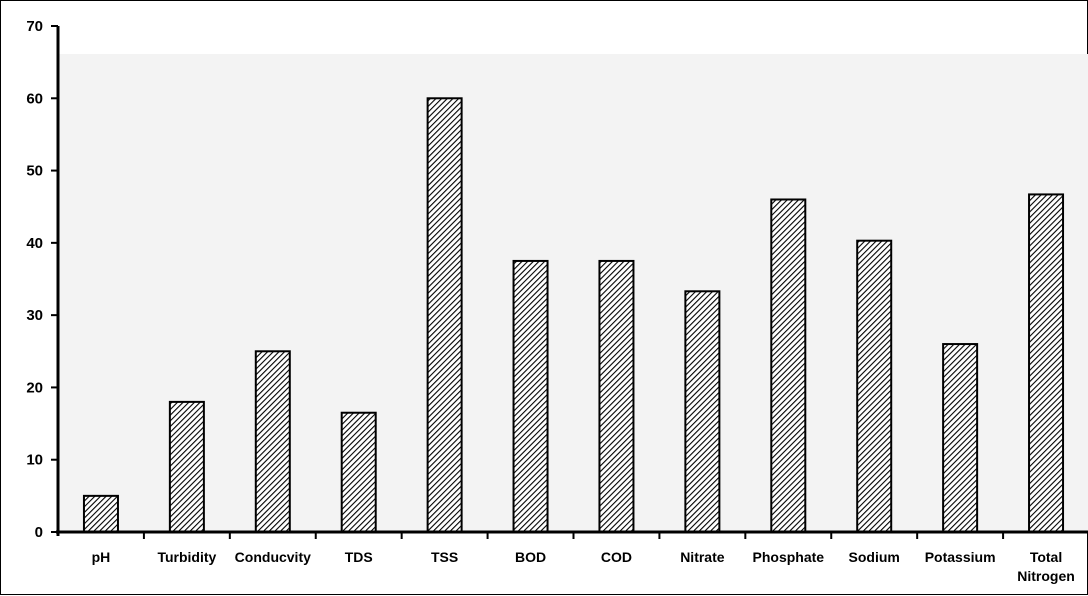  What do you see at coordinates (273, 557) in the screenshot?
I see `x-category-label: Conducvity` at bounding box center [273, 557].